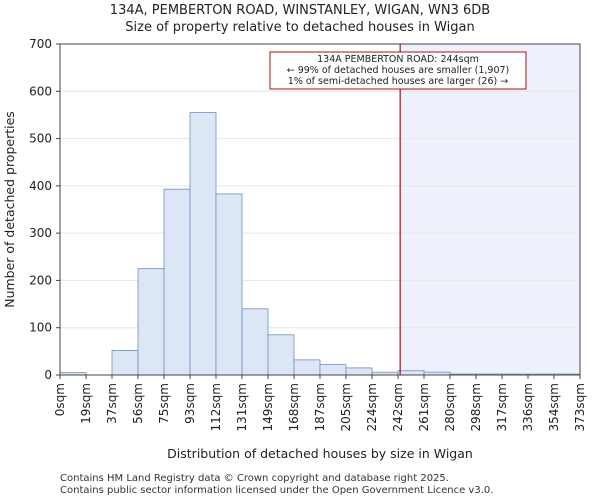 This screenshot has height=500, width=600. I want to click on x-tick-label: 373sqm, so click(580, 407).